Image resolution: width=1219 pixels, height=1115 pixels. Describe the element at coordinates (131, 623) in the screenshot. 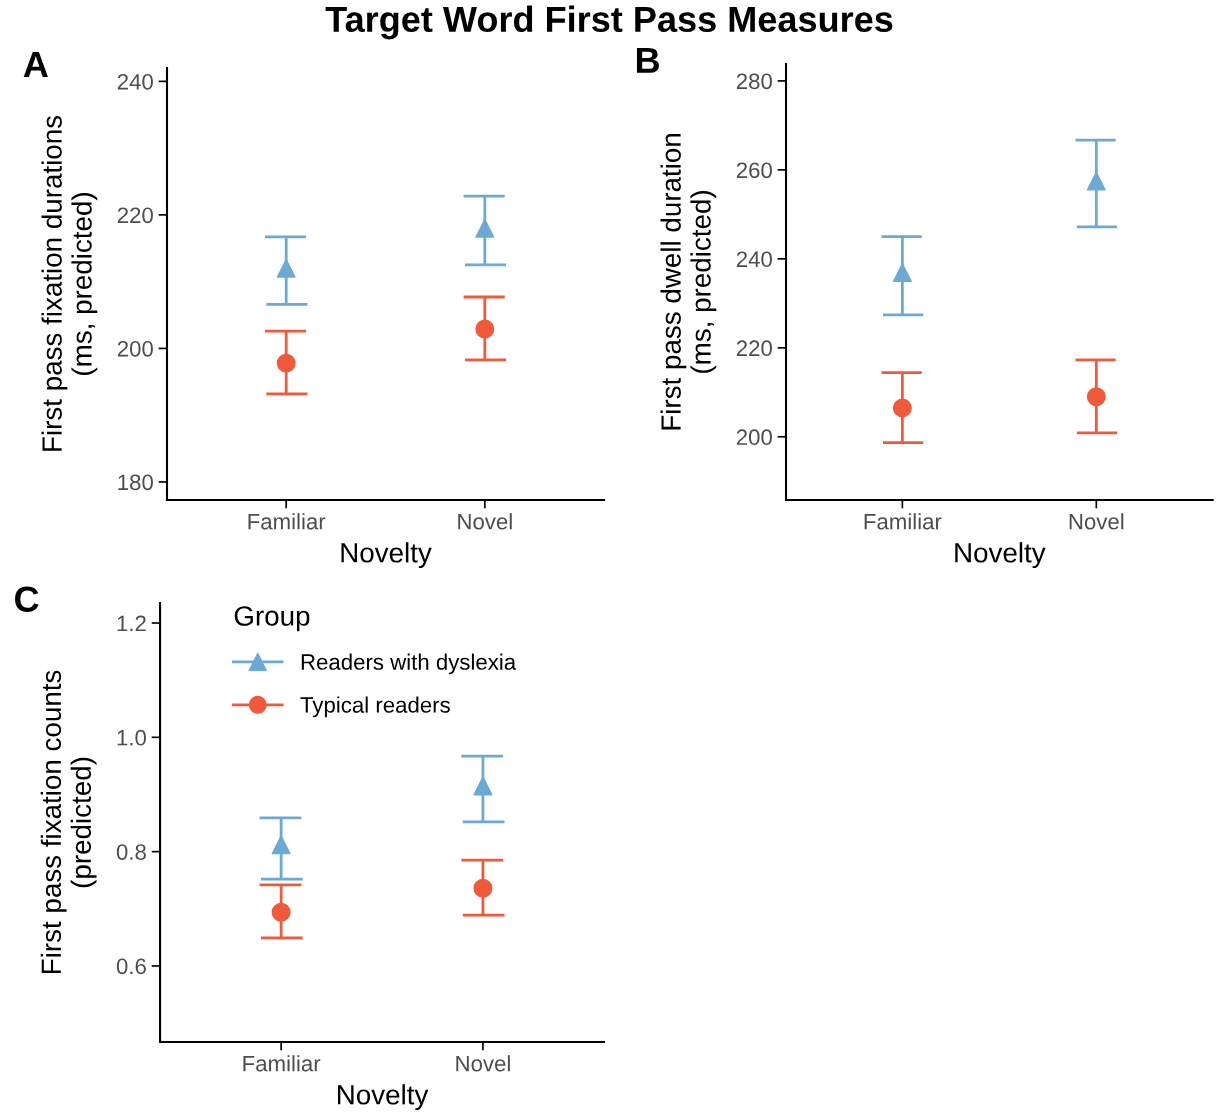

I see `y-tick-label: 1.2` at that location.